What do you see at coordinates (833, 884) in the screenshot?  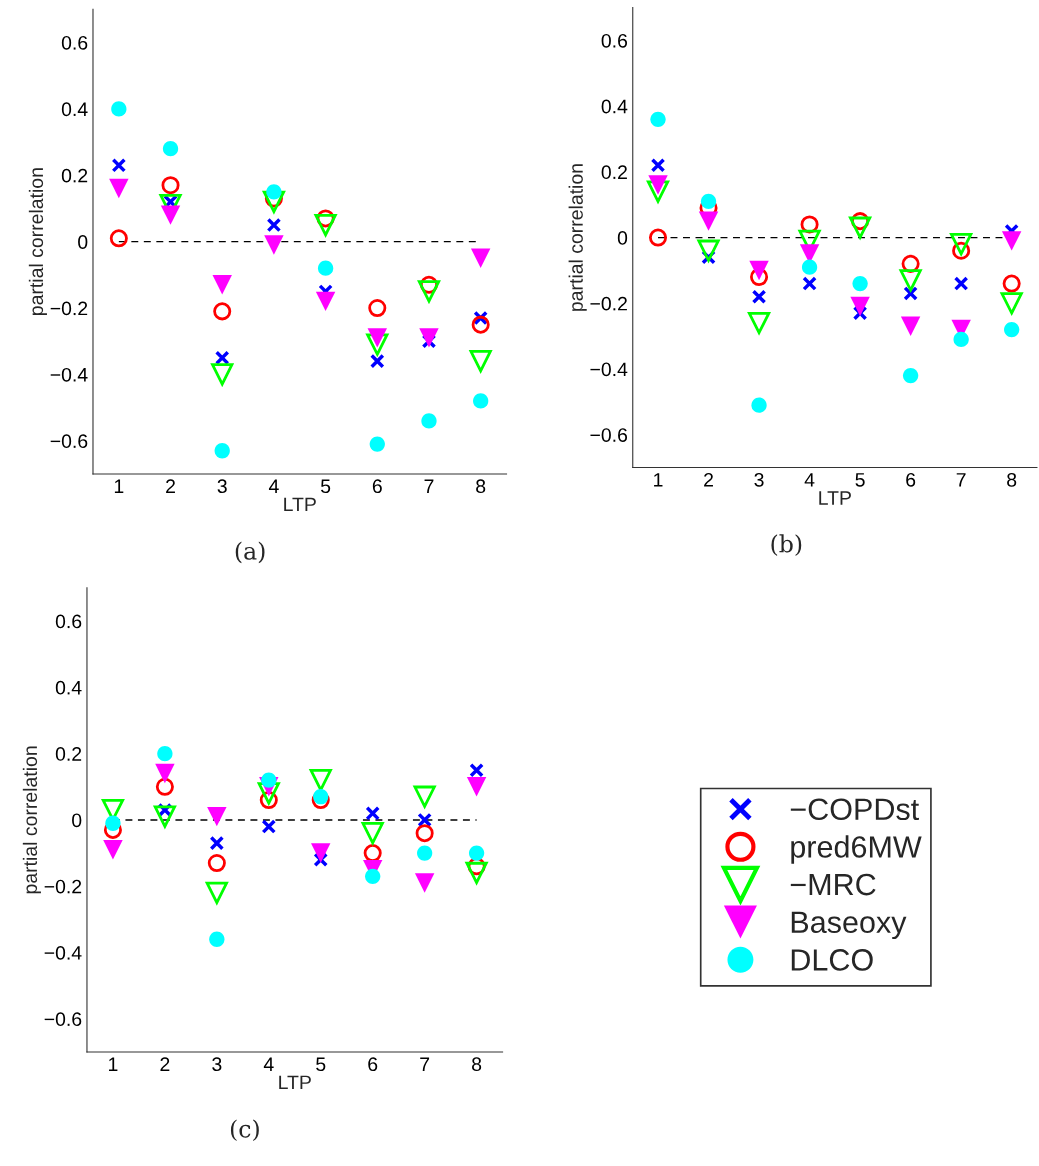 I see `legend-label: −MRC` at bounding box center [833, 884].